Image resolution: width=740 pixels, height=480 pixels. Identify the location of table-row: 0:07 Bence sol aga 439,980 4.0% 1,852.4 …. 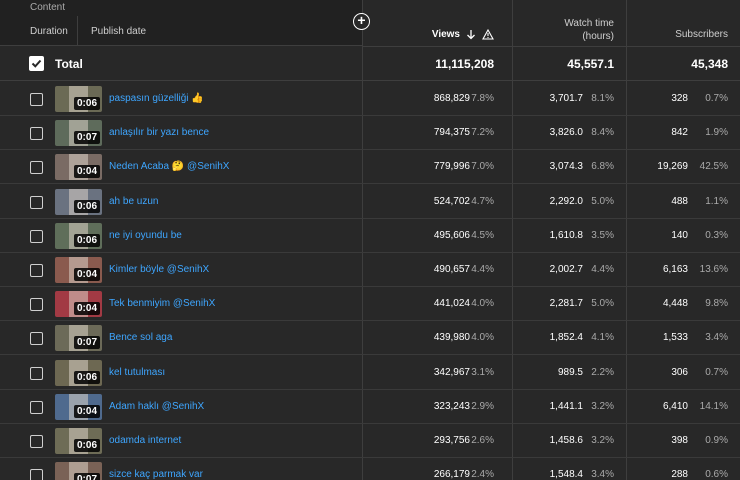
(370, 338).